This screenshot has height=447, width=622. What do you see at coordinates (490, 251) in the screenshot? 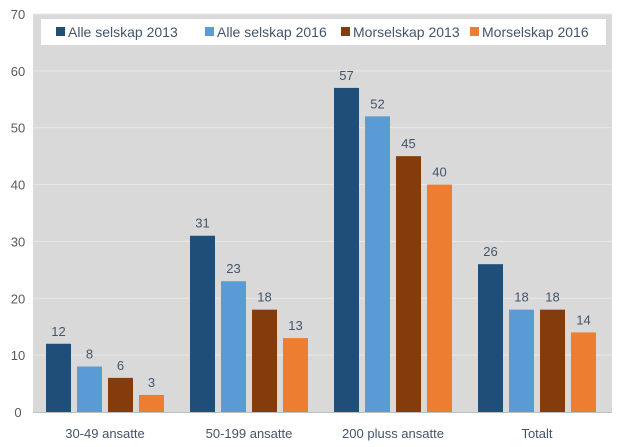
I see `data-label: 26` at bounding box center [490, 251].